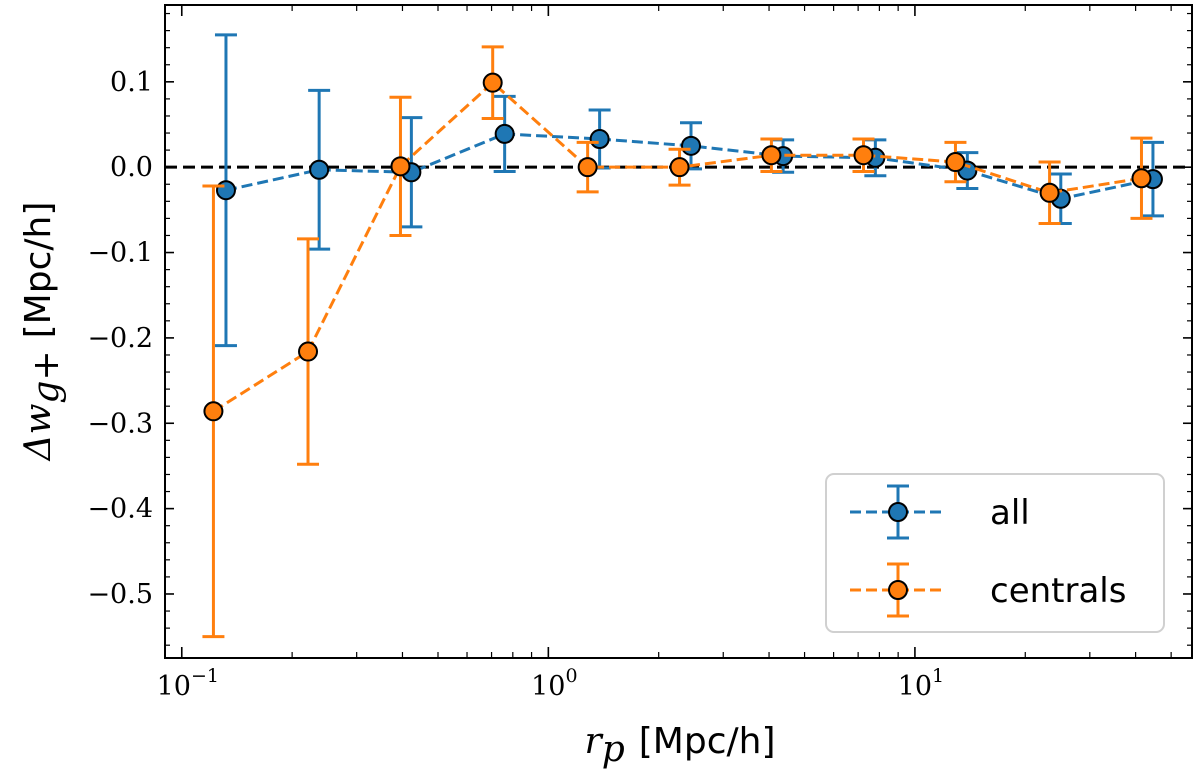 Image resolution: width=1200 pixels, height=773 pixels. What do you see at coordinates (554, 683) in the screenshot?
I see `x-tick-label: 10⁰` at bounding box center [554, 683].